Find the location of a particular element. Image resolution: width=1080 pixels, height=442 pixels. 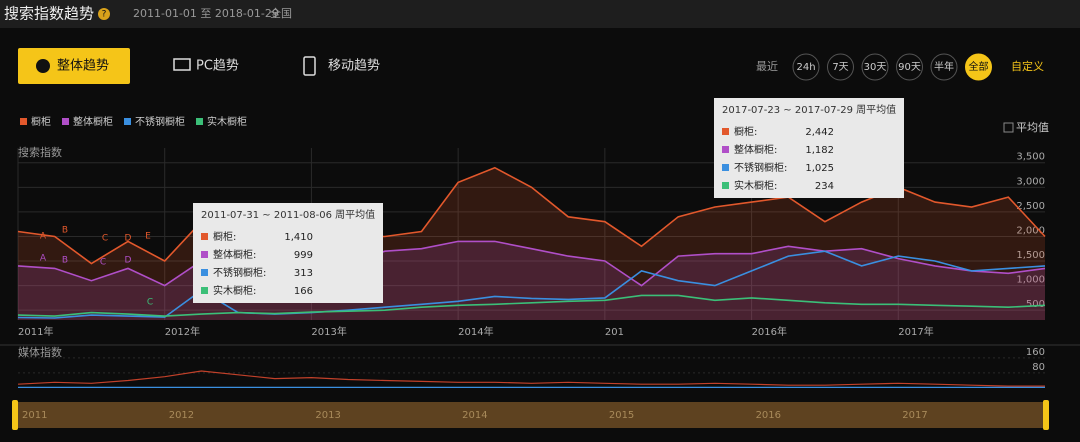

x-tick-label: 2012年 is located at coordinates (182, 331).